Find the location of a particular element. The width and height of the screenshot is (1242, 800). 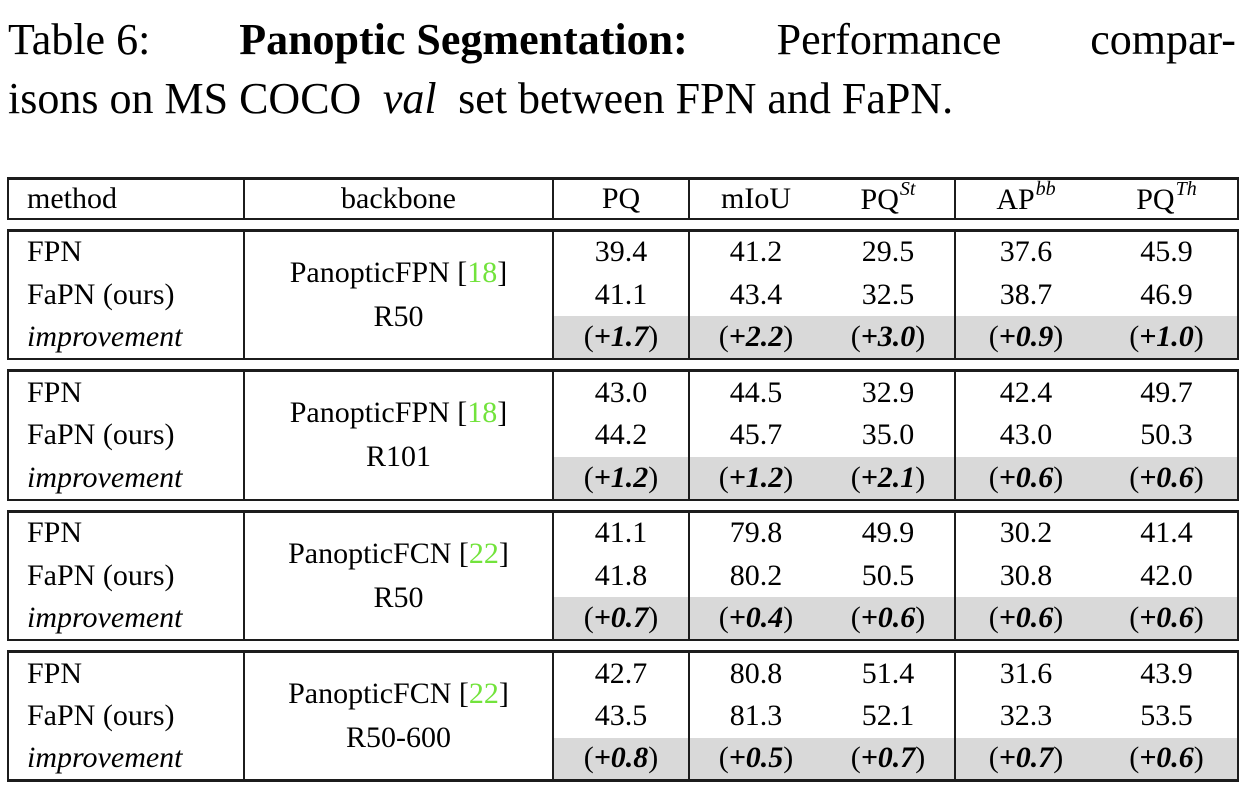

improvement-value: +0.9 is located at coordinates (1026, 336).